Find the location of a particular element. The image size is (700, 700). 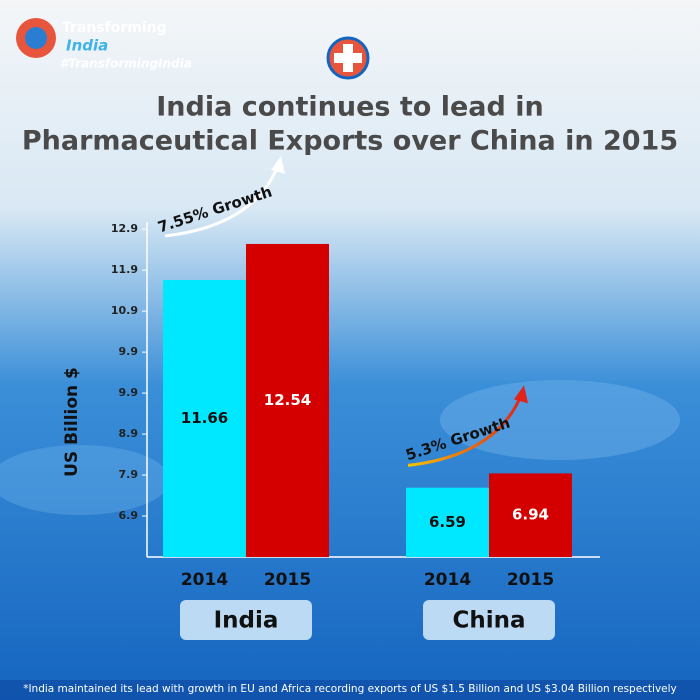

group-label: China is located at coordinates (488, 621).